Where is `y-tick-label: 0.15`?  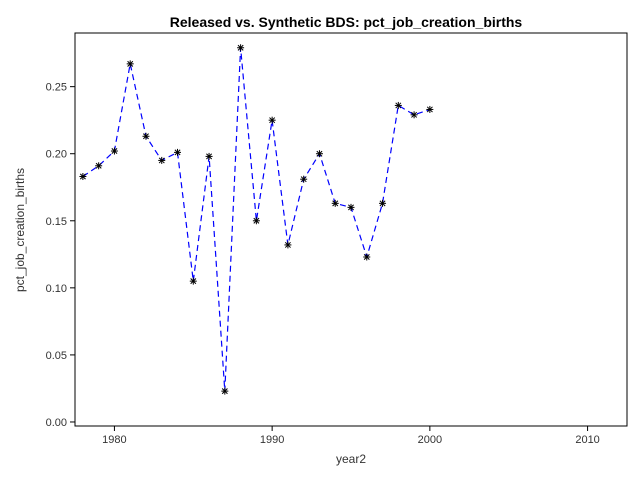
y-tick-label: 0.15 is located at coordinates (56, 222).